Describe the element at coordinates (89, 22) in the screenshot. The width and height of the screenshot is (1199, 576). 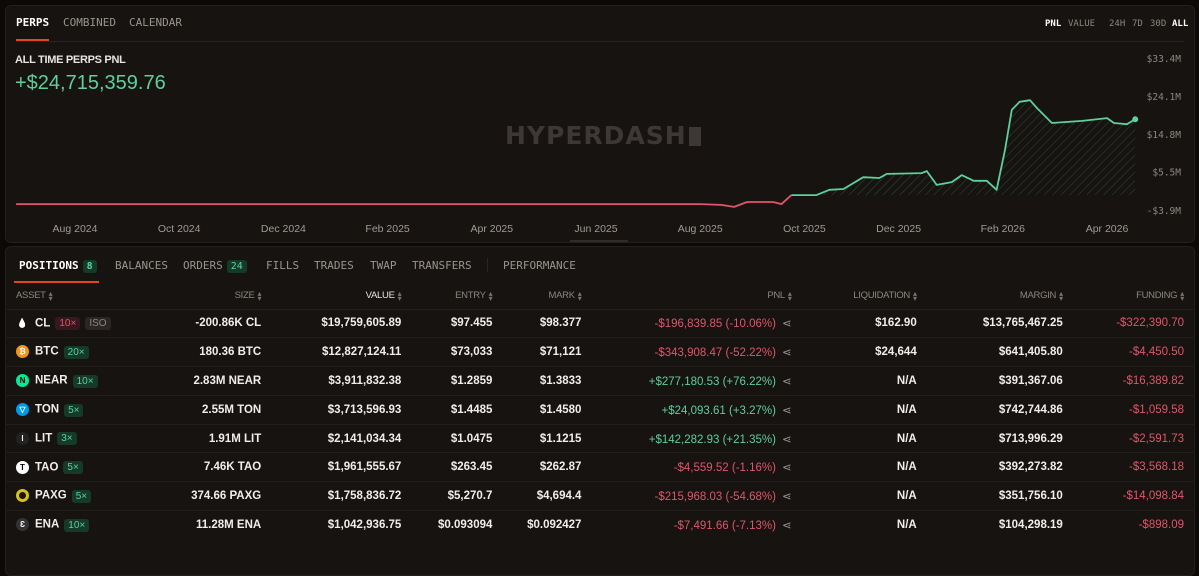
I see `tab-combined: COMBINED` at that location.